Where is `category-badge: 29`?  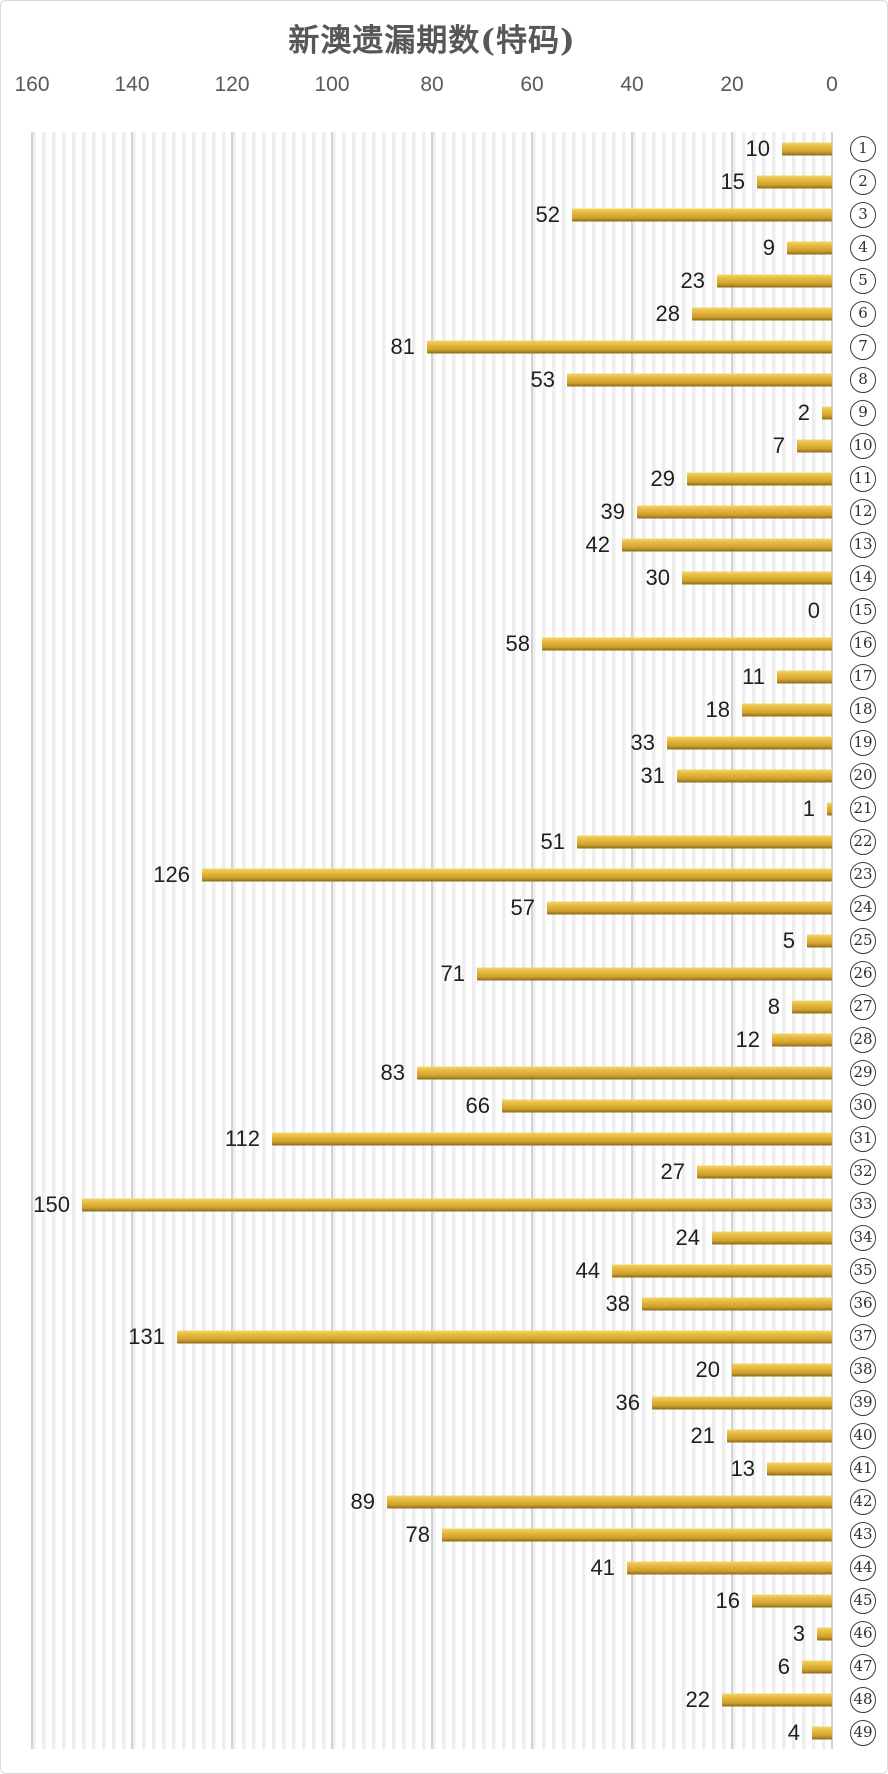 category-badge: 29 is located at coordinates (863, 1072).